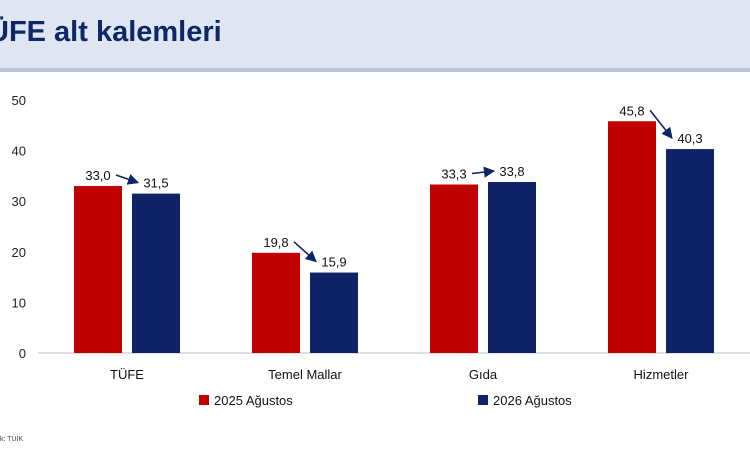  Describe the element at coordinates (127, 374) in the screenshot. I see `x-category-label: TÜFE` at that location.